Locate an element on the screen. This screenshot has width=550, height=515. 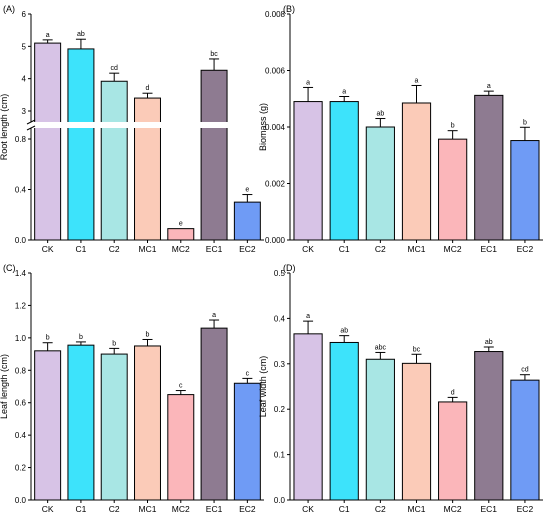
axis-break-band is located at coordinates (147, 125).